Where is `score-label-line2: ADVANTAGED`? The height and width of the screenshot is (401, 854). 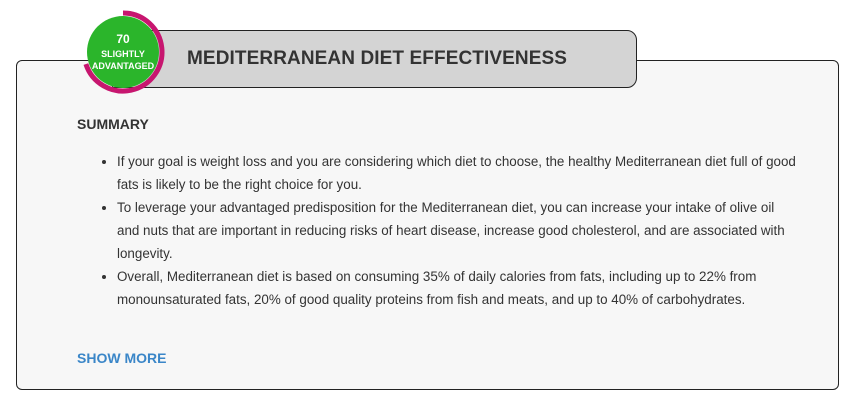 score-label-line2: ADVANTAGED is located at coordinates (123, 65).